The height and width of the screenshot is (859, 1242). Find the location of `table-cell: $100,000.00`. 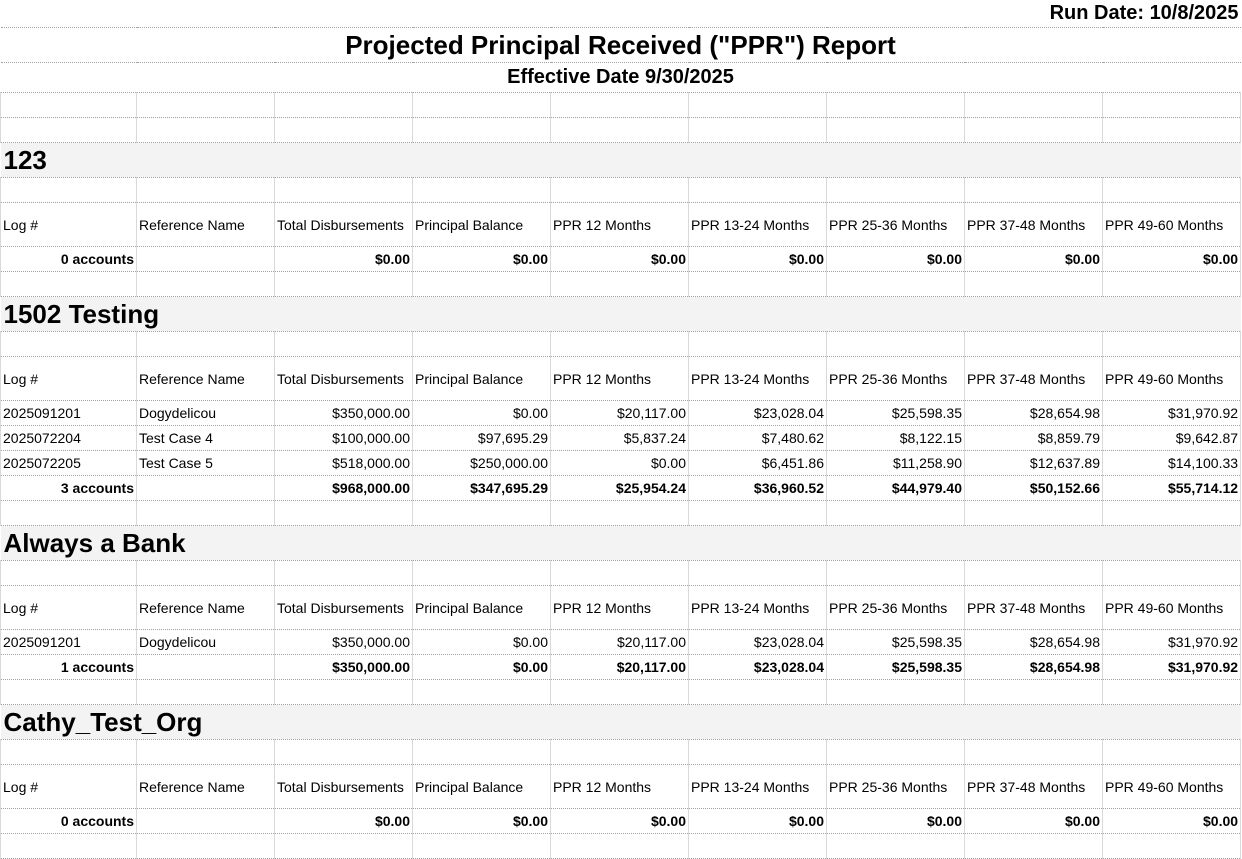

table-cell: $100,000.00 is located at coordinates (343, 438).